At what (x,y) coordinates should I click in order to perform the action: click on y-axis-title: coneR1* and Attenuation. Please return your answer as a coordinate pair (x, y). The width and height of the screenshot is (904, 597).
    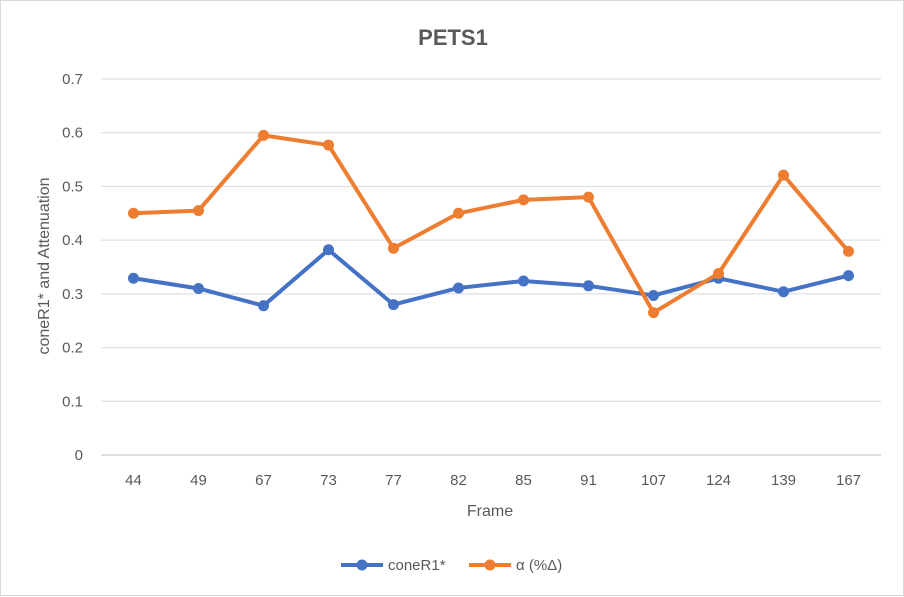
    Looking at the image, I should click on (44, 265).